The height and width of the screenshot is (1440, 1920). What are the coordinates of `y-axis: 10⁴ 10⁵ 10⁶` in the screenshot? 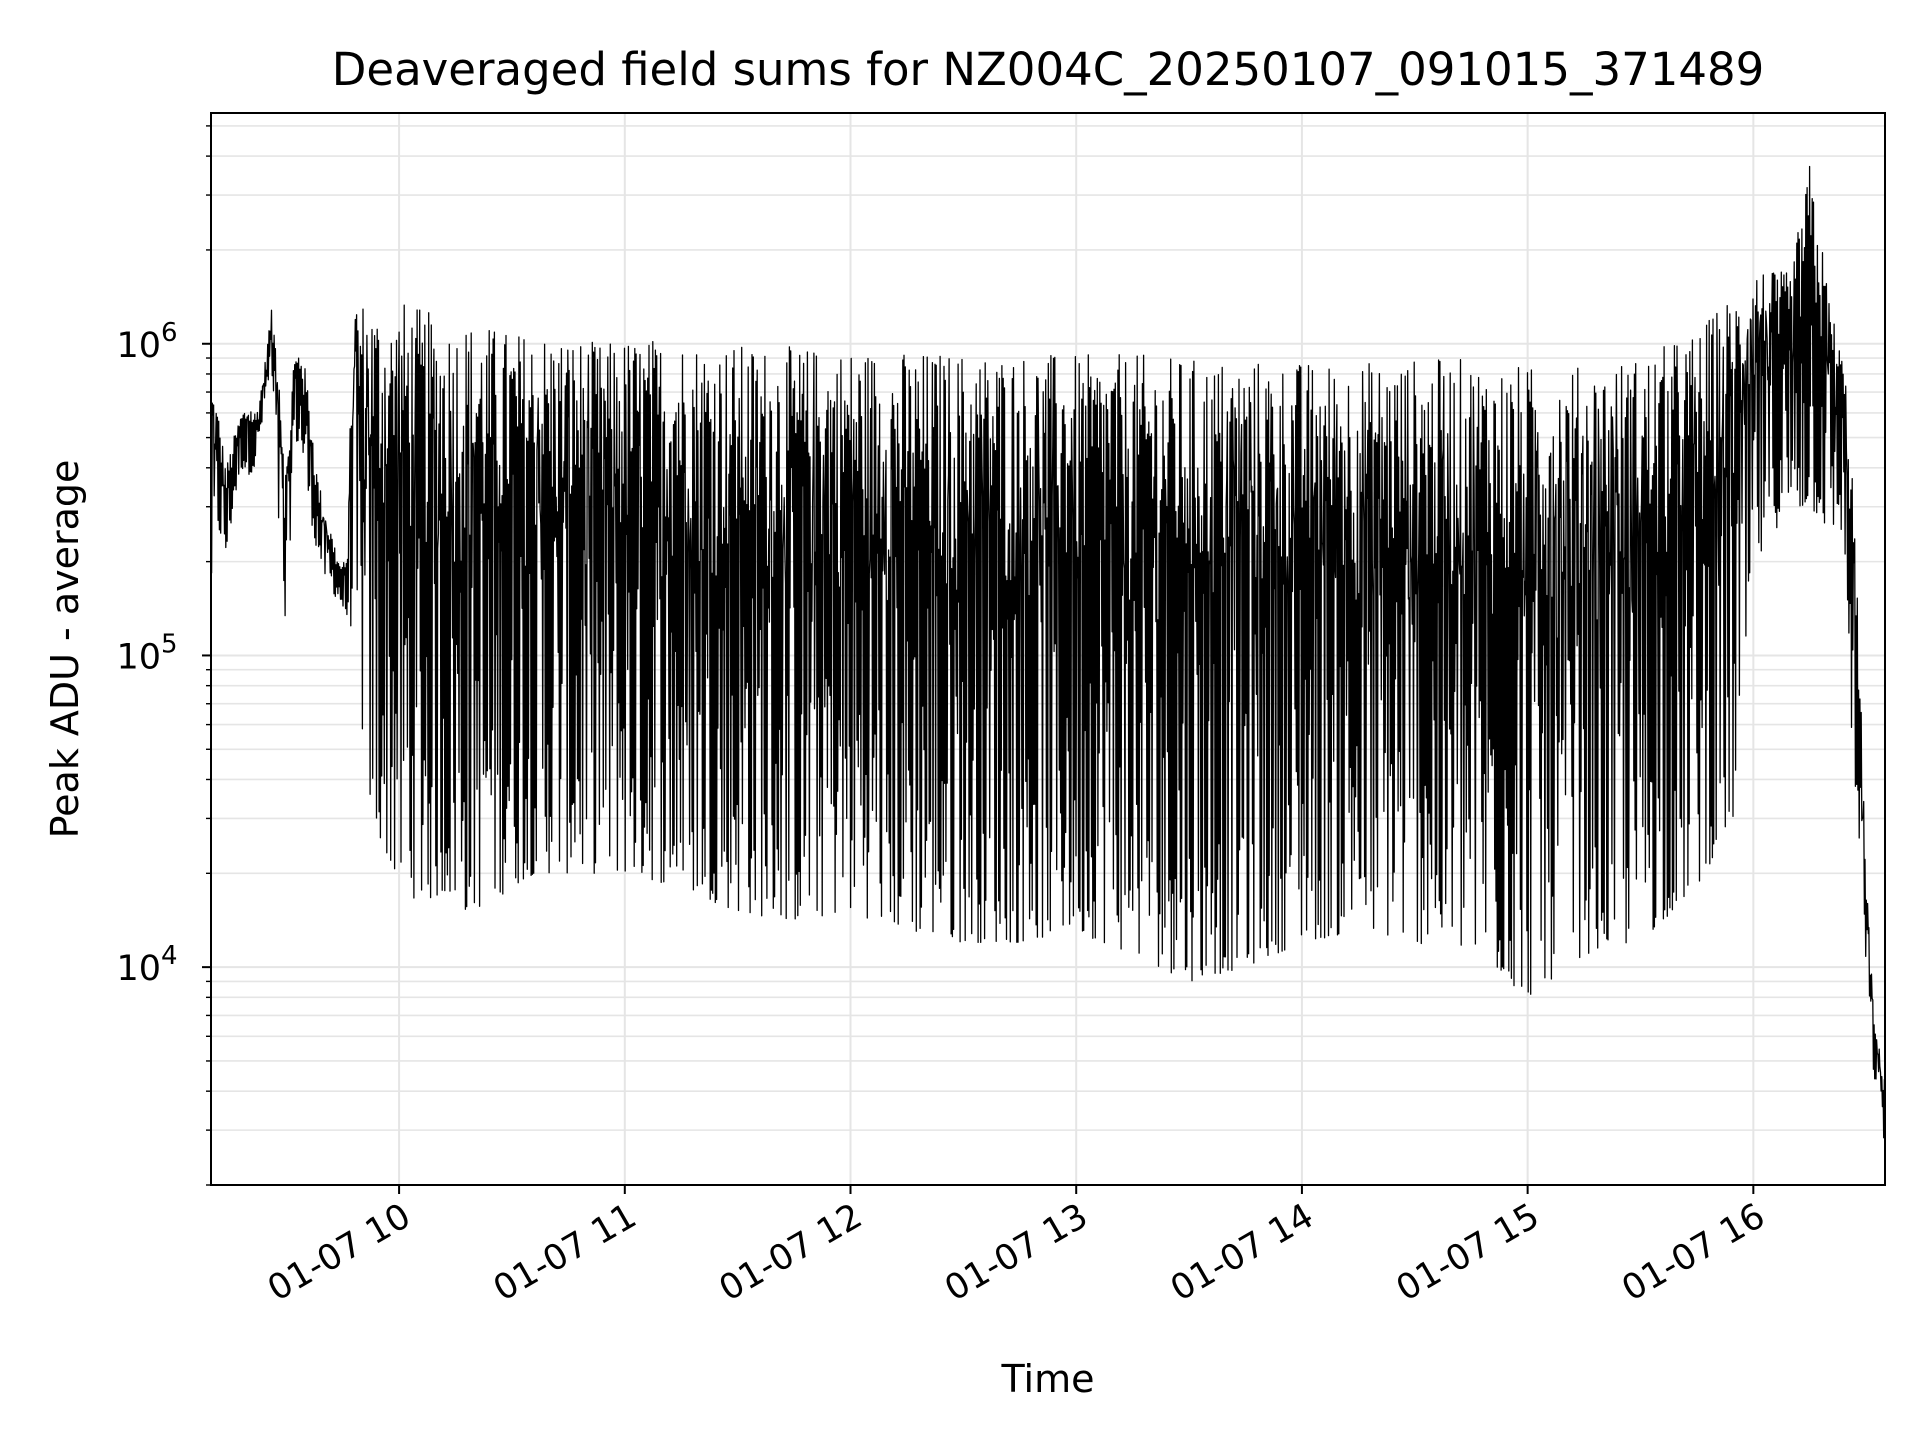 It's located at (163, 655).